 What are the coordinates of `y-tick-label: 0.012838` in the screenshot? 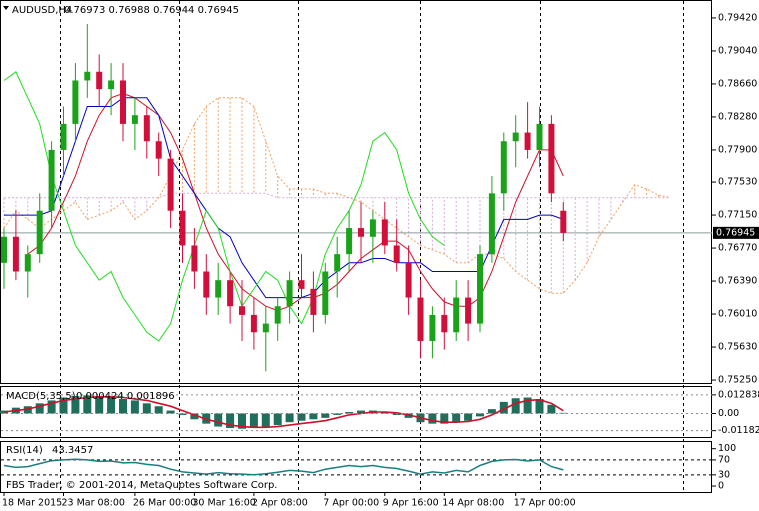 It's located at (738, 394).